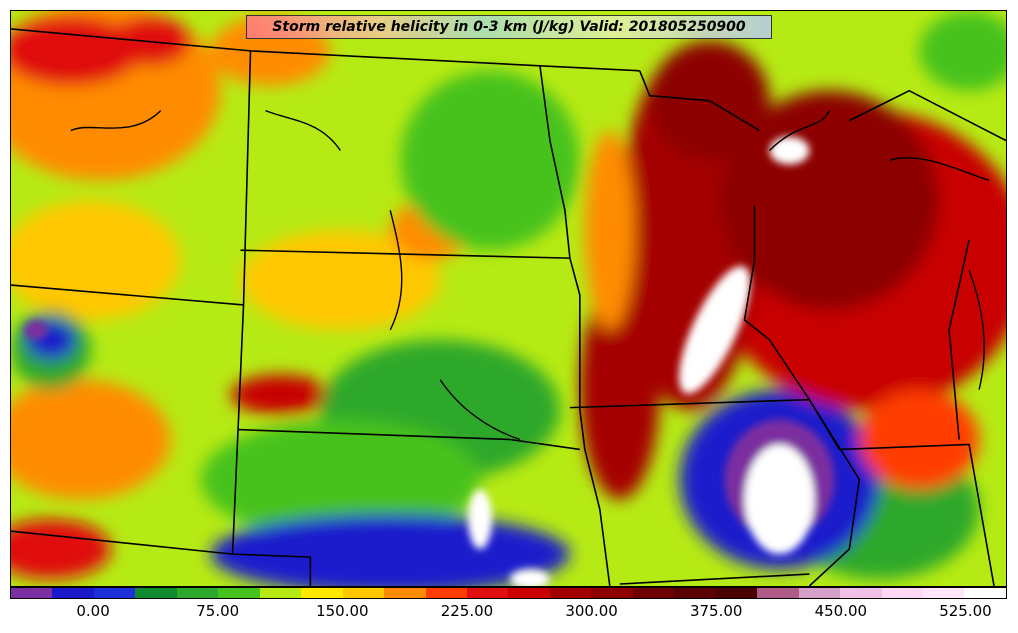 Image resolution: width=1018 pixels, height=633 pixels. I want to click on colorbar, so click(508, 593).